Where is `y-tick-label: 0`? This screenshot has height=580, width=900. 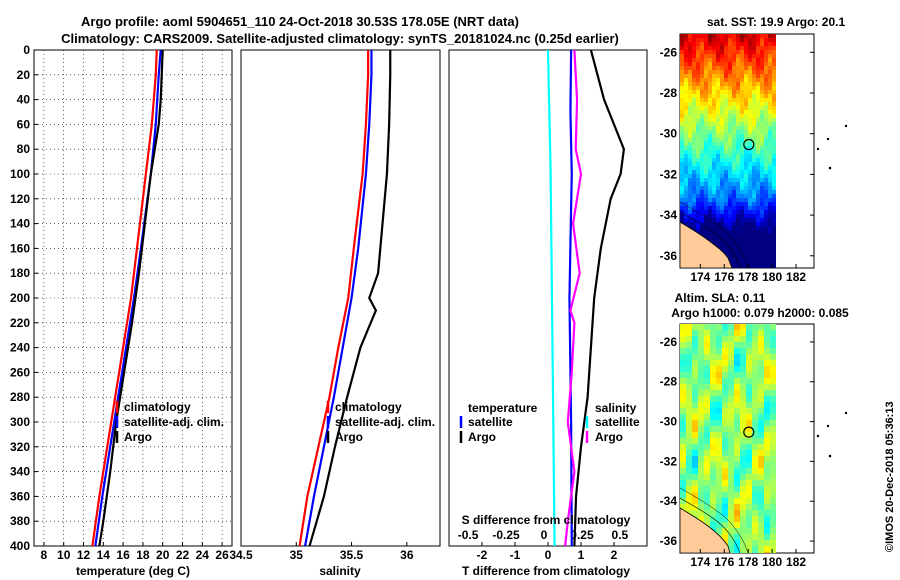
y-tick-label: 0 is located at coordinates (26, 50).